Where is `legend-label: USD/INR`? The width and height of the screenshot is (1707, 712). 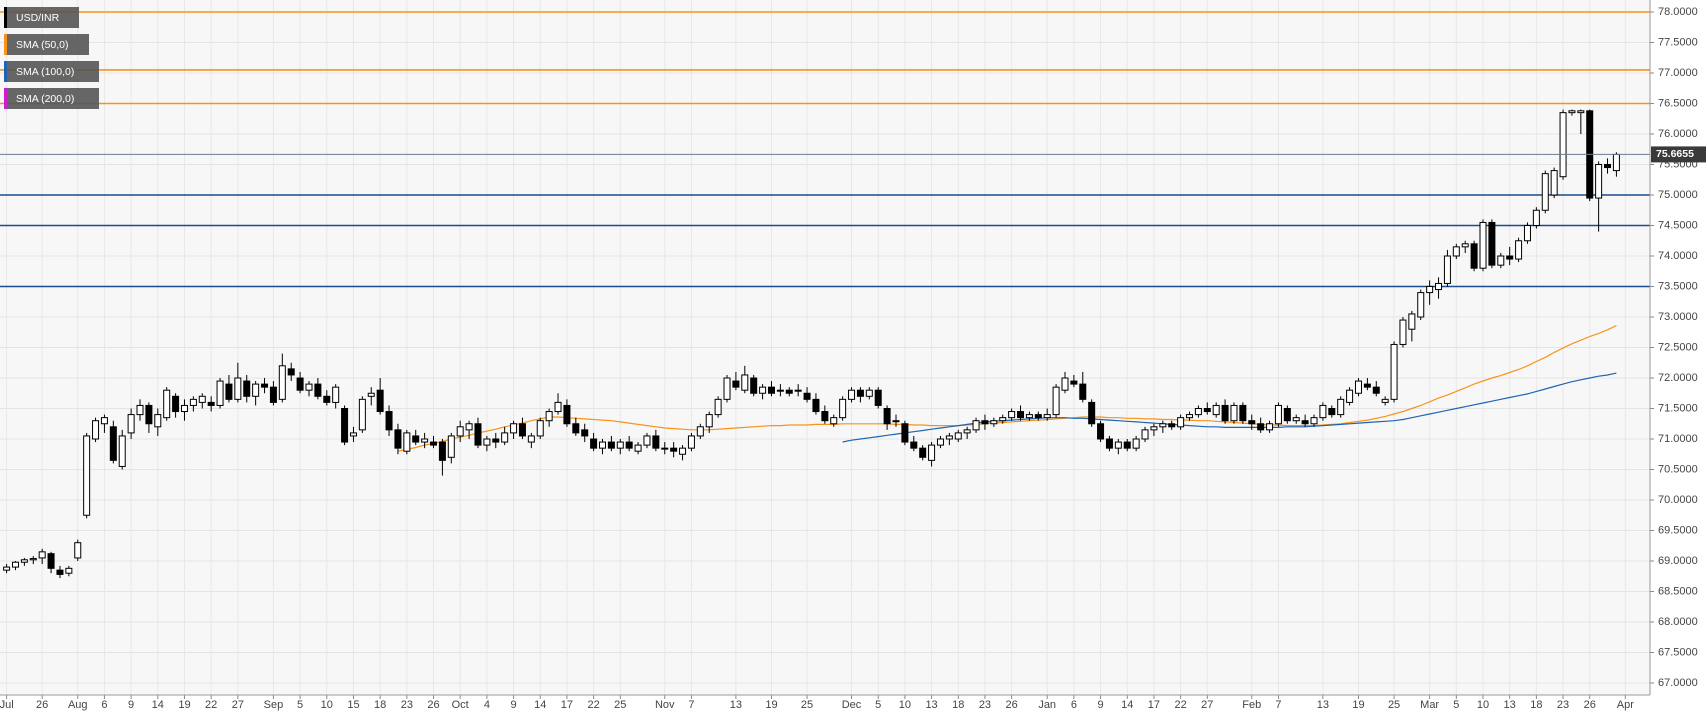
legend-label: USD/INR is located at coordinates (38, 18).